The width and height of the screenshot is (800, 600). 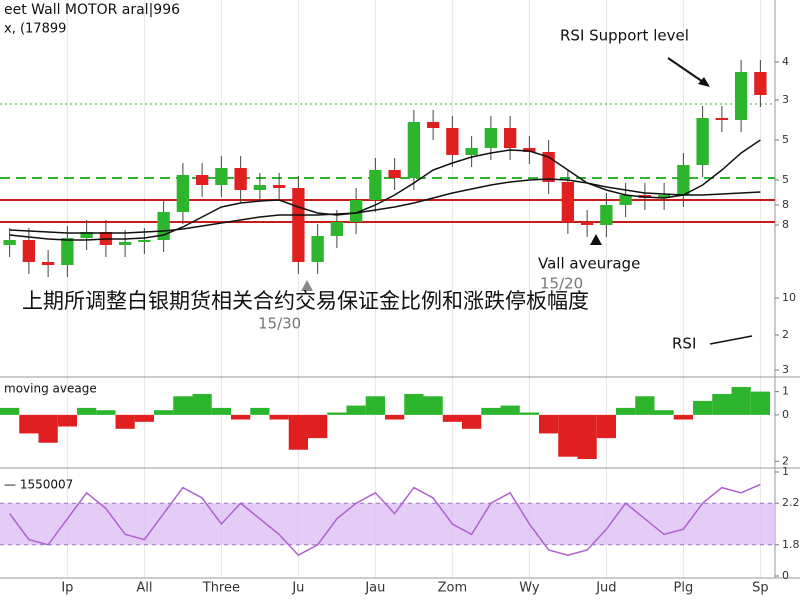 I want to click on rsi-line, so click(x=385, y=520).